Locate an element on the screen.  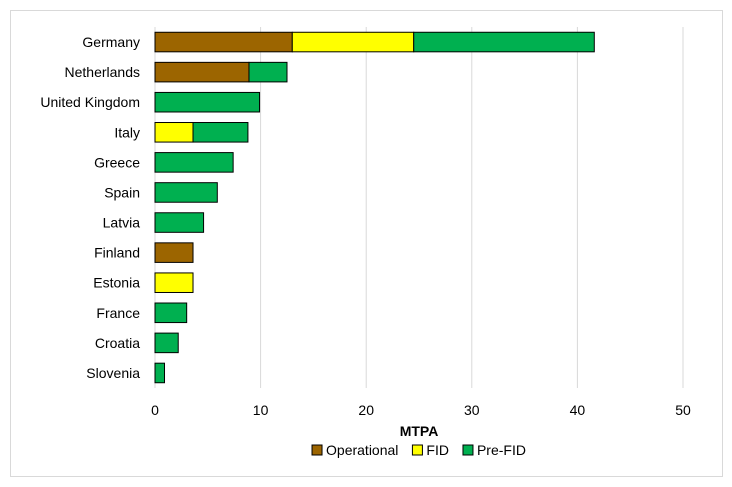
bar-operational-germany is located at coordinates (223, 42).